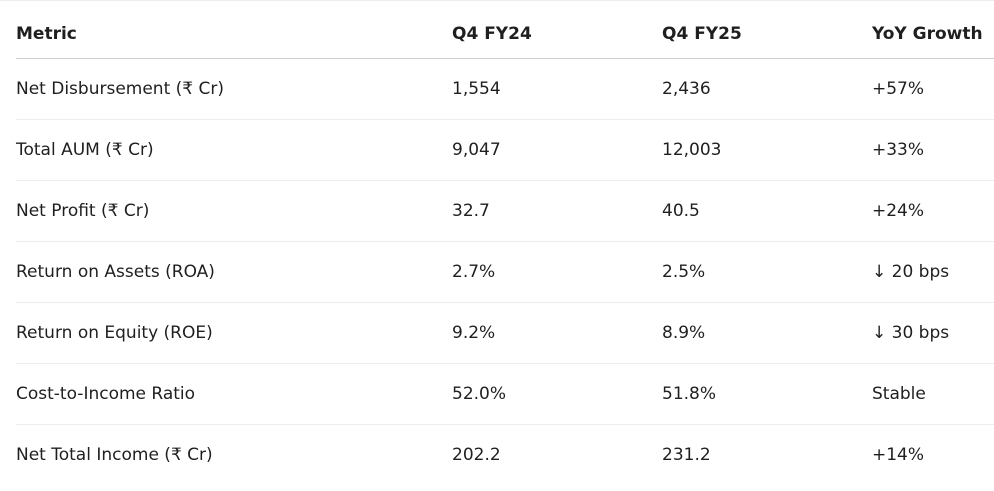 The image size is (994, 491). What do you see at coordinates (234, 211) in the screenshot?
I see `cell-metric: Net Profit (₹ Cr)` at bounding box center [234, 211].